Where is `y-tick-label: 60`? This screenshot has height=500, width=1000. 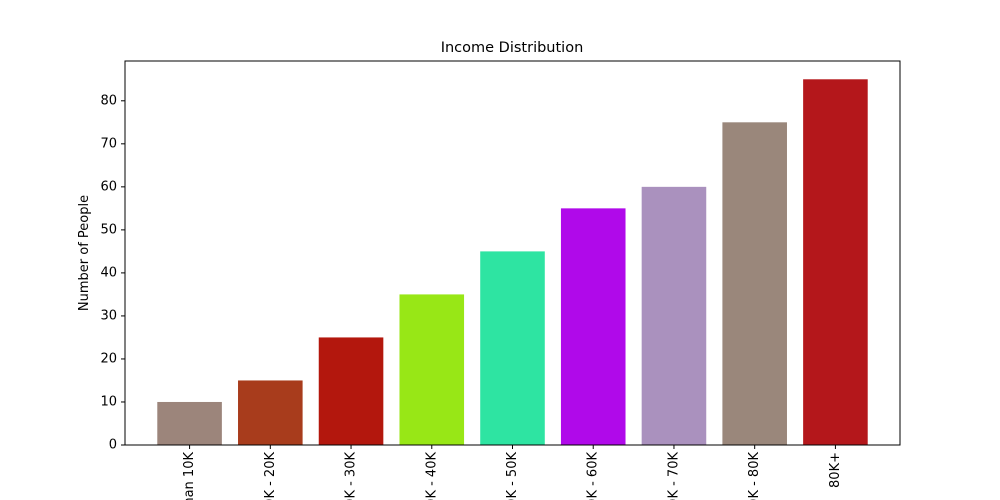
y-tick-label: 60 is located at coordinates (108, 186).